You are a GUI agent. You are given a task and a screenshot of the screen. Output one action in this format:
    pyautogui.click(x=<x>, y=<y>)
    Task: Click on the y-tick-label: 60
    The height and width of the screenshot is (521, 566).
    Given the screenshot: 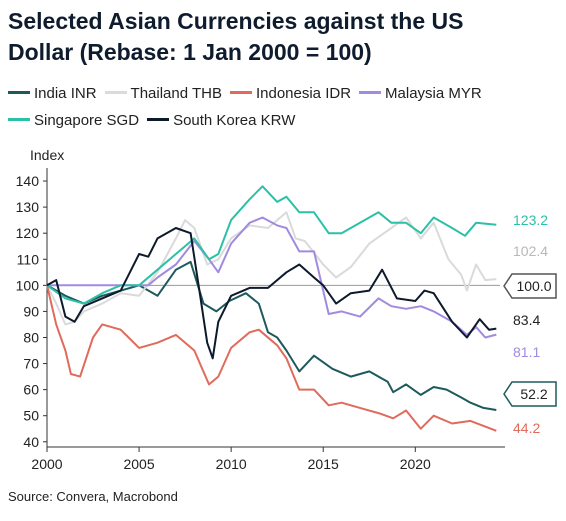 What is the action you would take?
    pyautogui.click(x=31, y=390)
    